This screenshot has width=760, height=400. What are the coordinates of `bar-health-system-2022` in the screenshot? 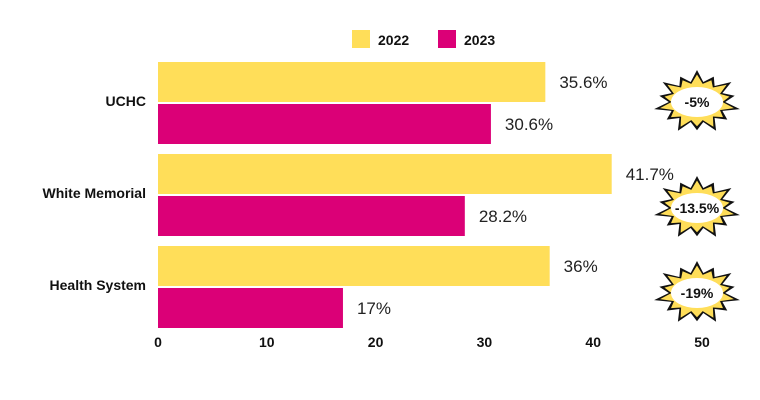 It's located at (354, 266).